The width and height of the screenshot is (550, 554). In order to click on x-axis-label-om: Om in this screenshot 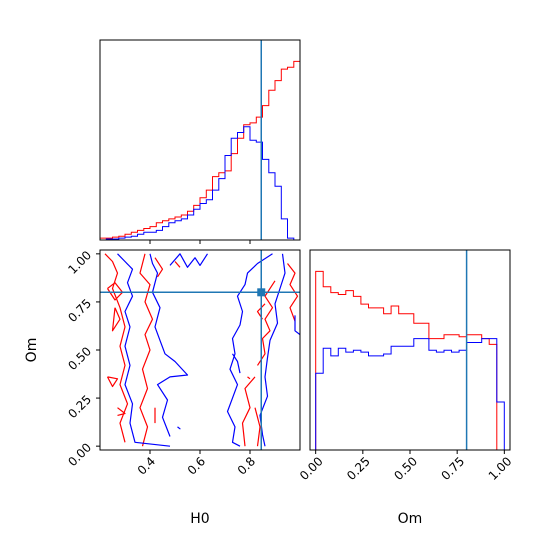, I will do `click(410, 519)`.